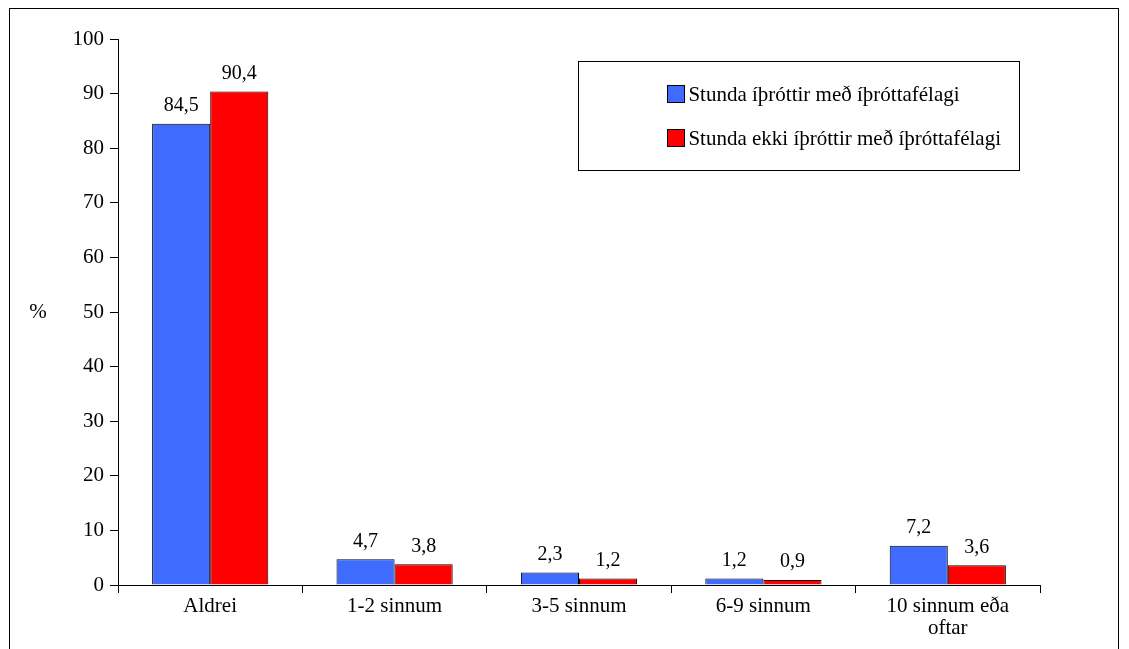 This screenshot has width=1129, height=649. Describe the element at coordinates (210, 604) in the screenshot. I see `x-tick-label: Aldrei` at that location.